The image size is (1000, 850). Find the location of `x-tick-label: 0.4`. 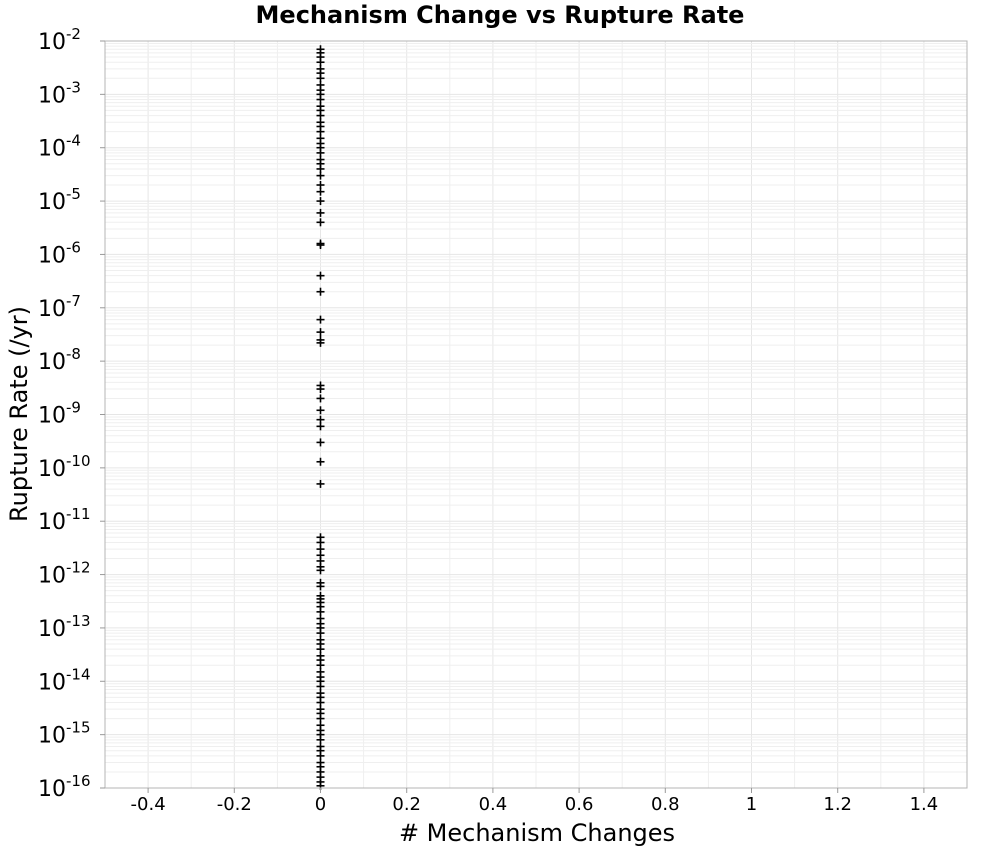

x-tick-label: 0.4 is located at coordinates (493, 804).